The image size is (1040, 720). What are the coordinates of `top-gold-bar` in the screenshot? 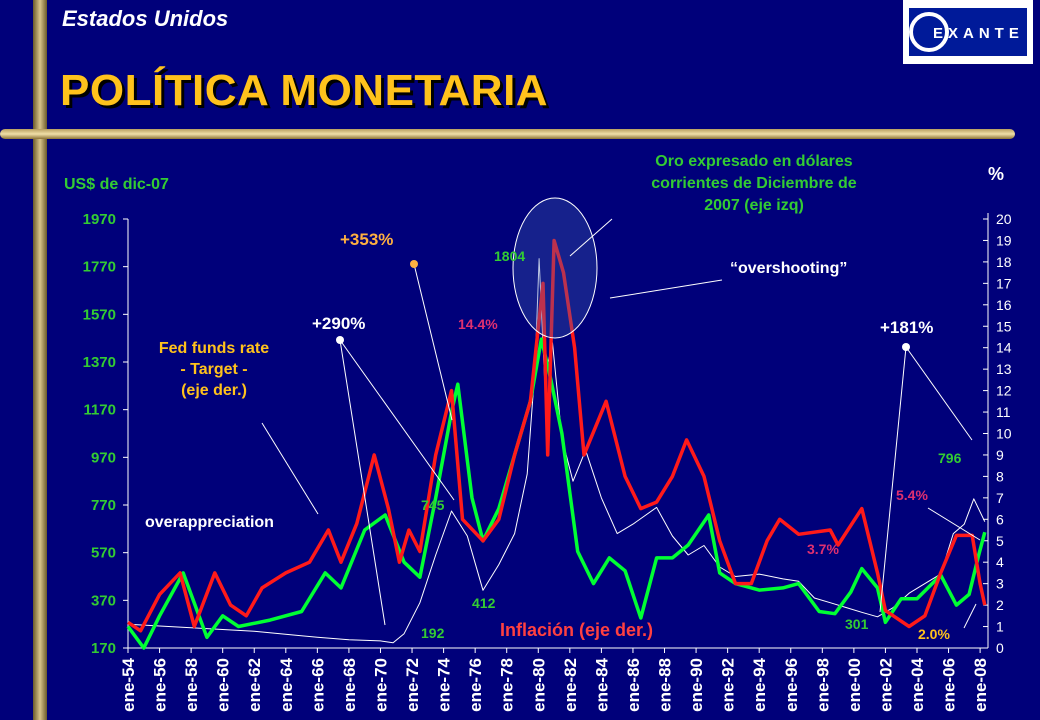 It's located at (507, 134).